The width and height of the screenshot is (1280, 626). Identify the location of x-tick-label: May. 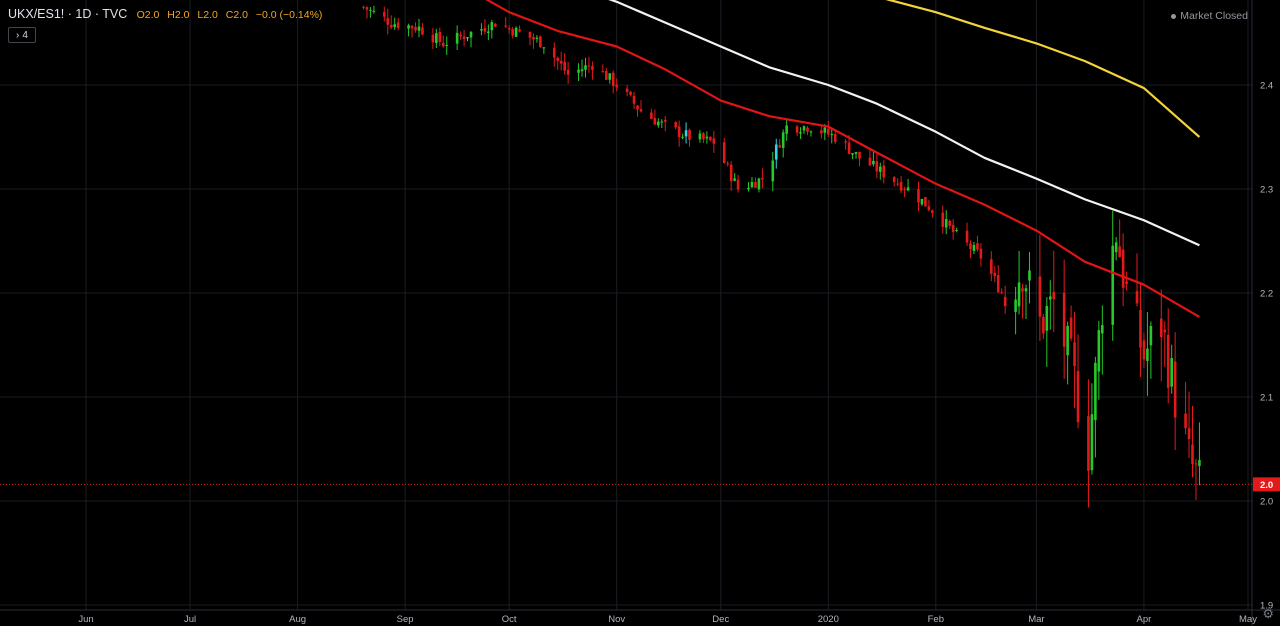
(1248, 619).